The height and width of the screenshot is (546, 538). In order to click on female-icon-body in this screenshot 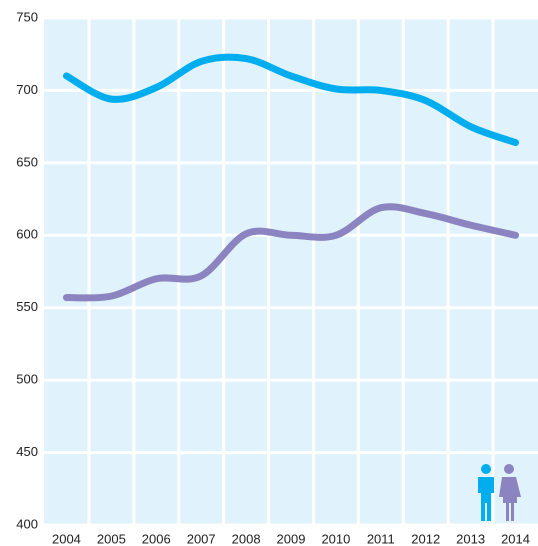, I will do `click(510, 499)`.